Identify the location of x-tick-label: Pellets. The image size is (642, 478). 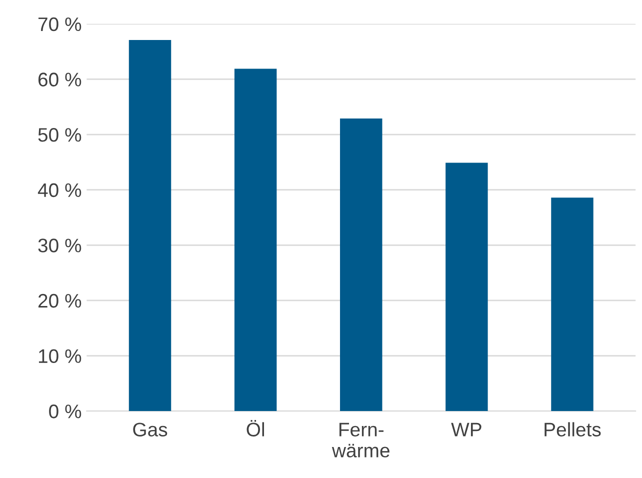
(572, 429).